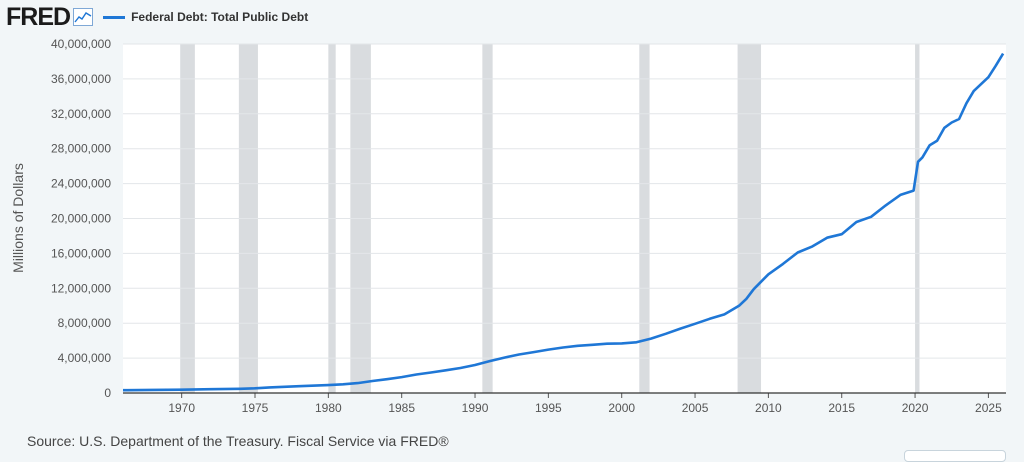 The height and width of the screenshot is (462, 1024). Describe the element at coordinates (695, 408) in the screenshot. I see `x-tick-label: 2005` at that location.